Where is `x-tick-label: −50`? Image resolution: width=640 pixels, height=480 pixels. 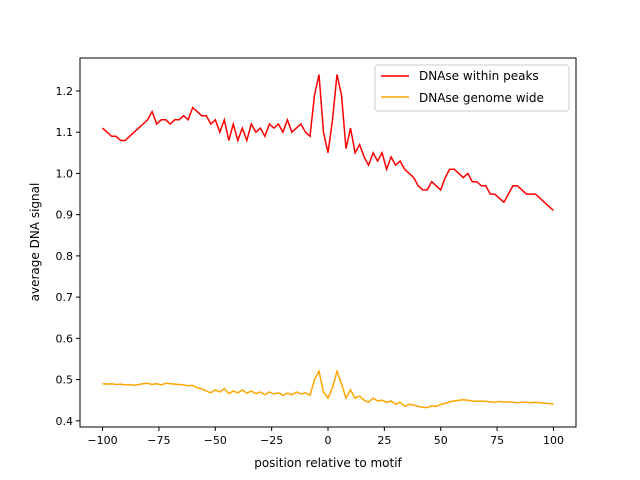 x-tick-label: −50 is located at coordinates (215, 440).